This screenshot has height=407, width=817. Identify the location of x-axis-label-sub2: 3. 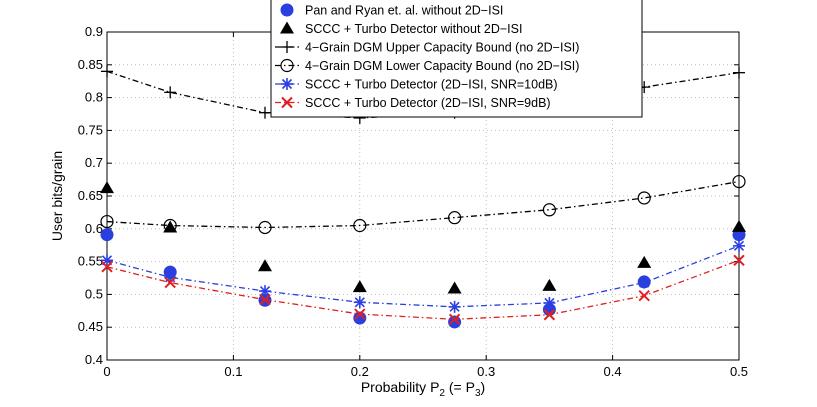
(478, 393).